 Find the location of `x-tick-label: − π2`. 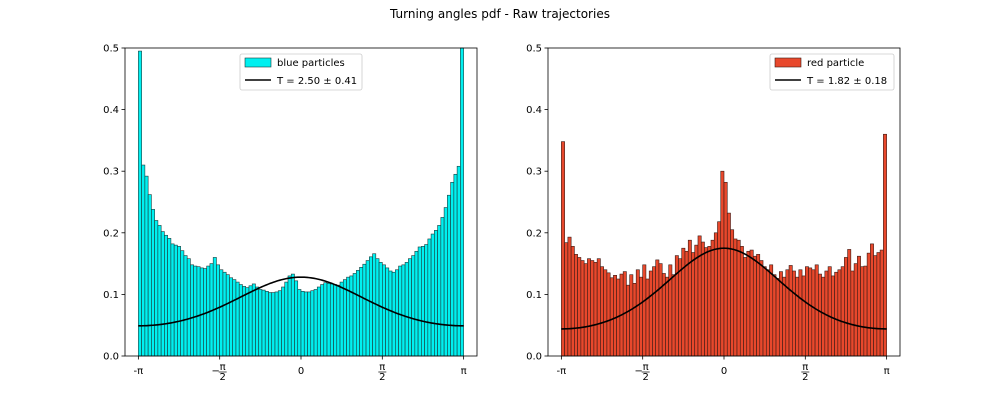

x-tick-label: − π2 is located at coordinates (642, 372).